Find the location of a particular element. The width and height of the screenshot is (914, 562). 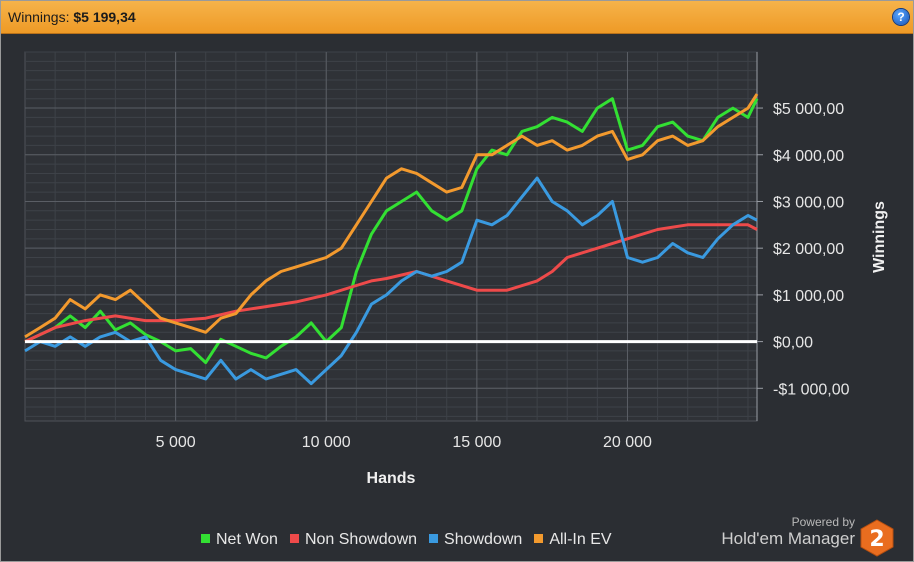

winnings-header: Winnings: $5 199,34 ? is located at coordinates (457, 17).